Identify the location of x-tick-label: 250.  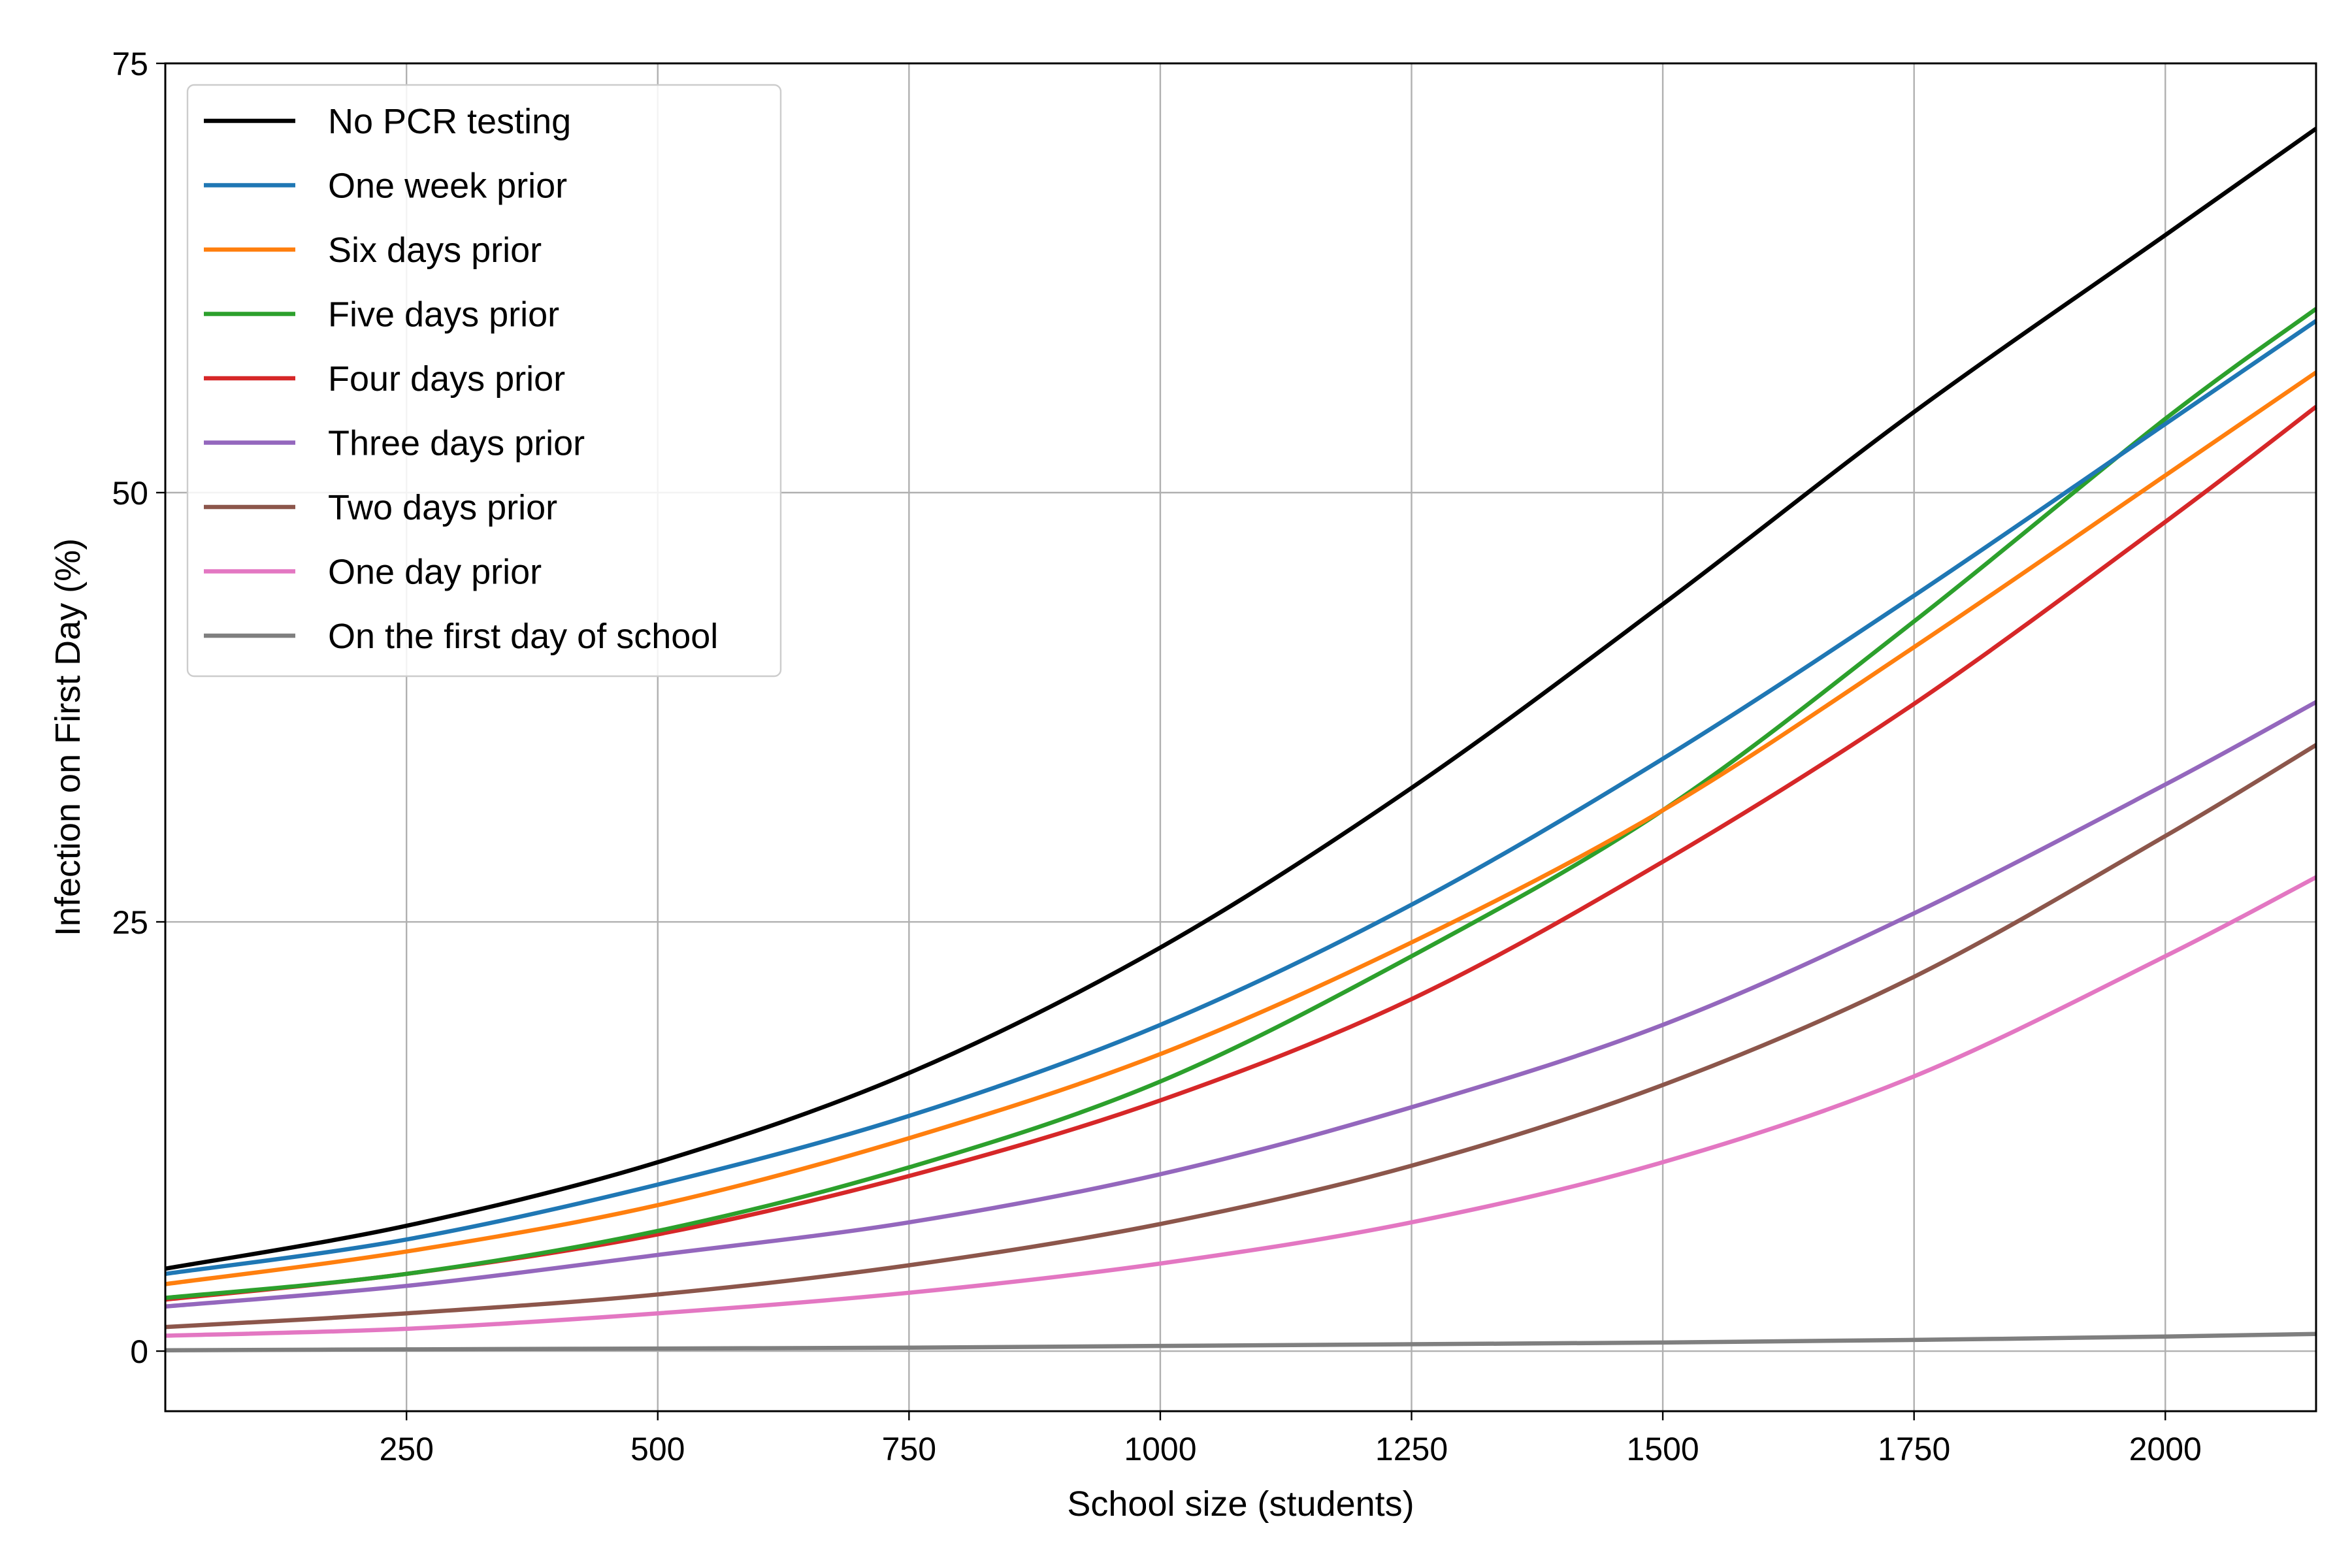
(406, 1449).